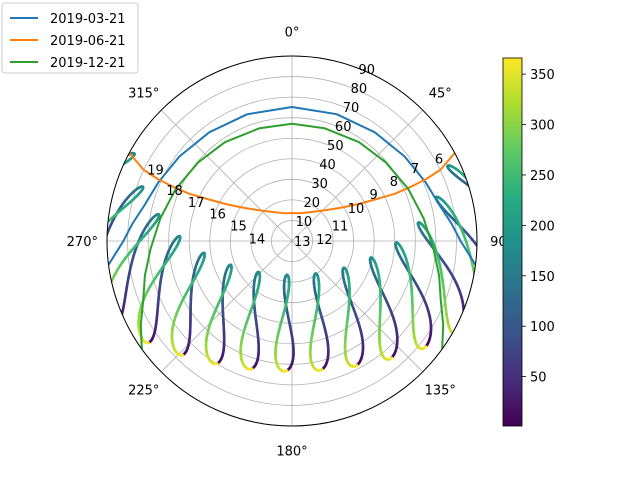  Describe the element at coordinates (143, 390) in the screenshot. I see `theta-tick-label: 225°` at that location.